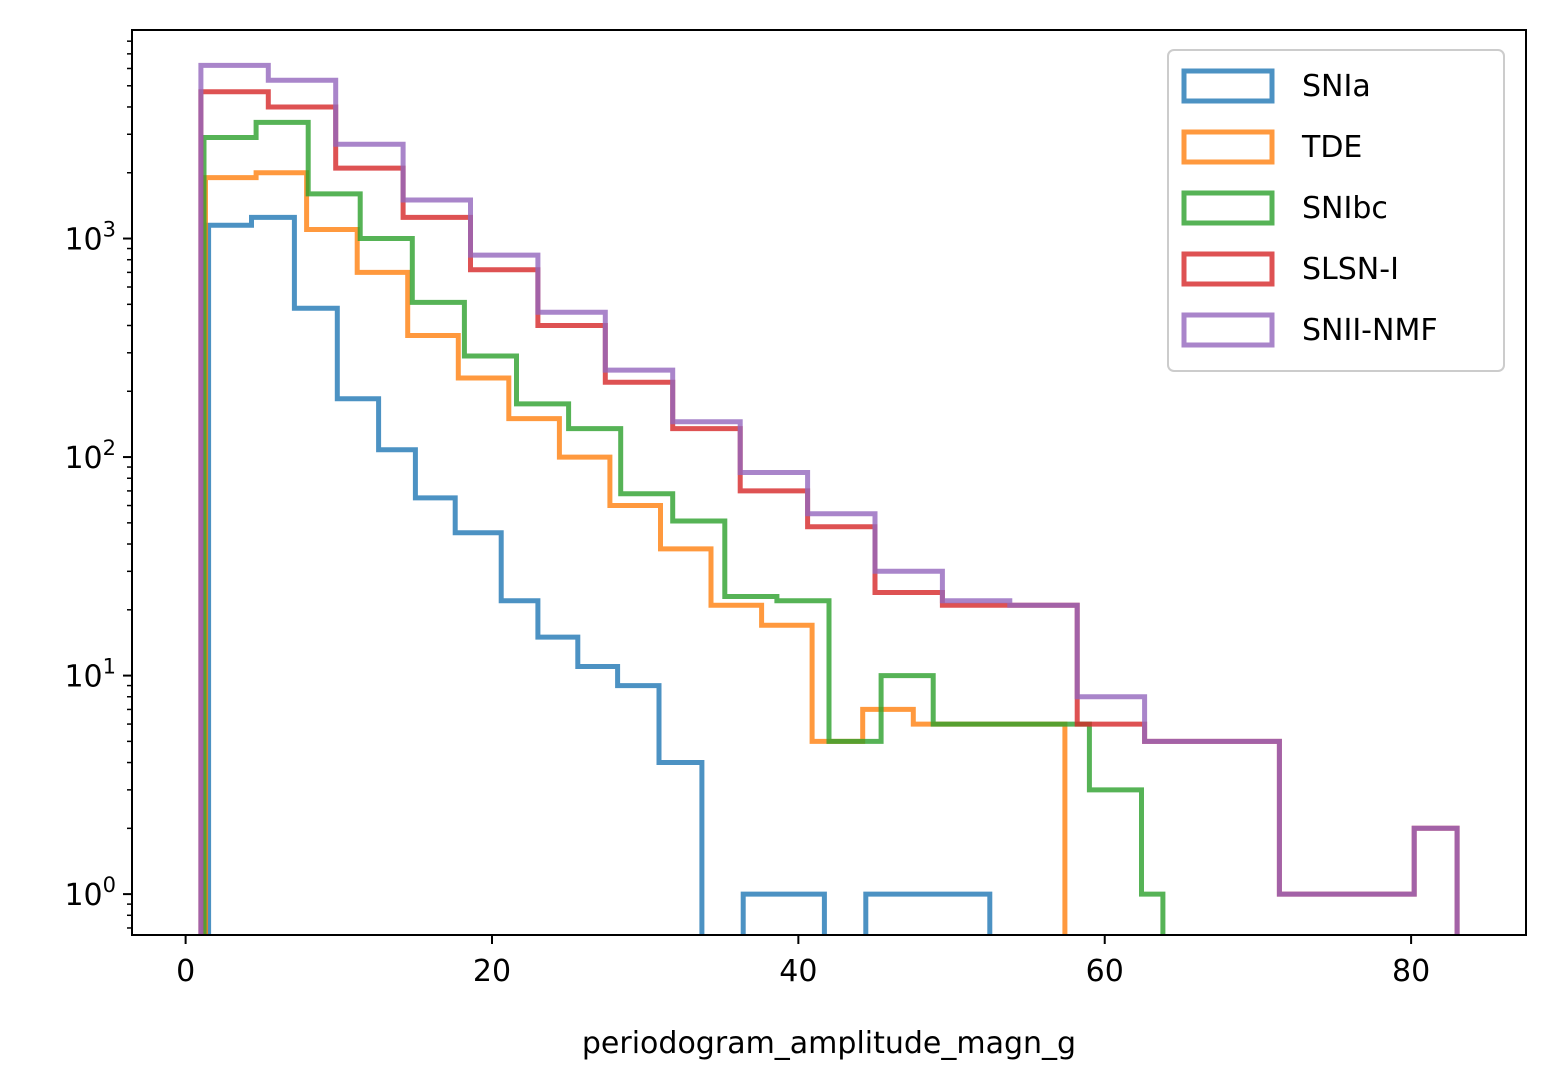 The width and height of the screenshot is (1556, 1092). What do you see at coordinates (90, 456) in the screenshot?
I see `y-tick-label: 10²` at bounding box center [90, 456].